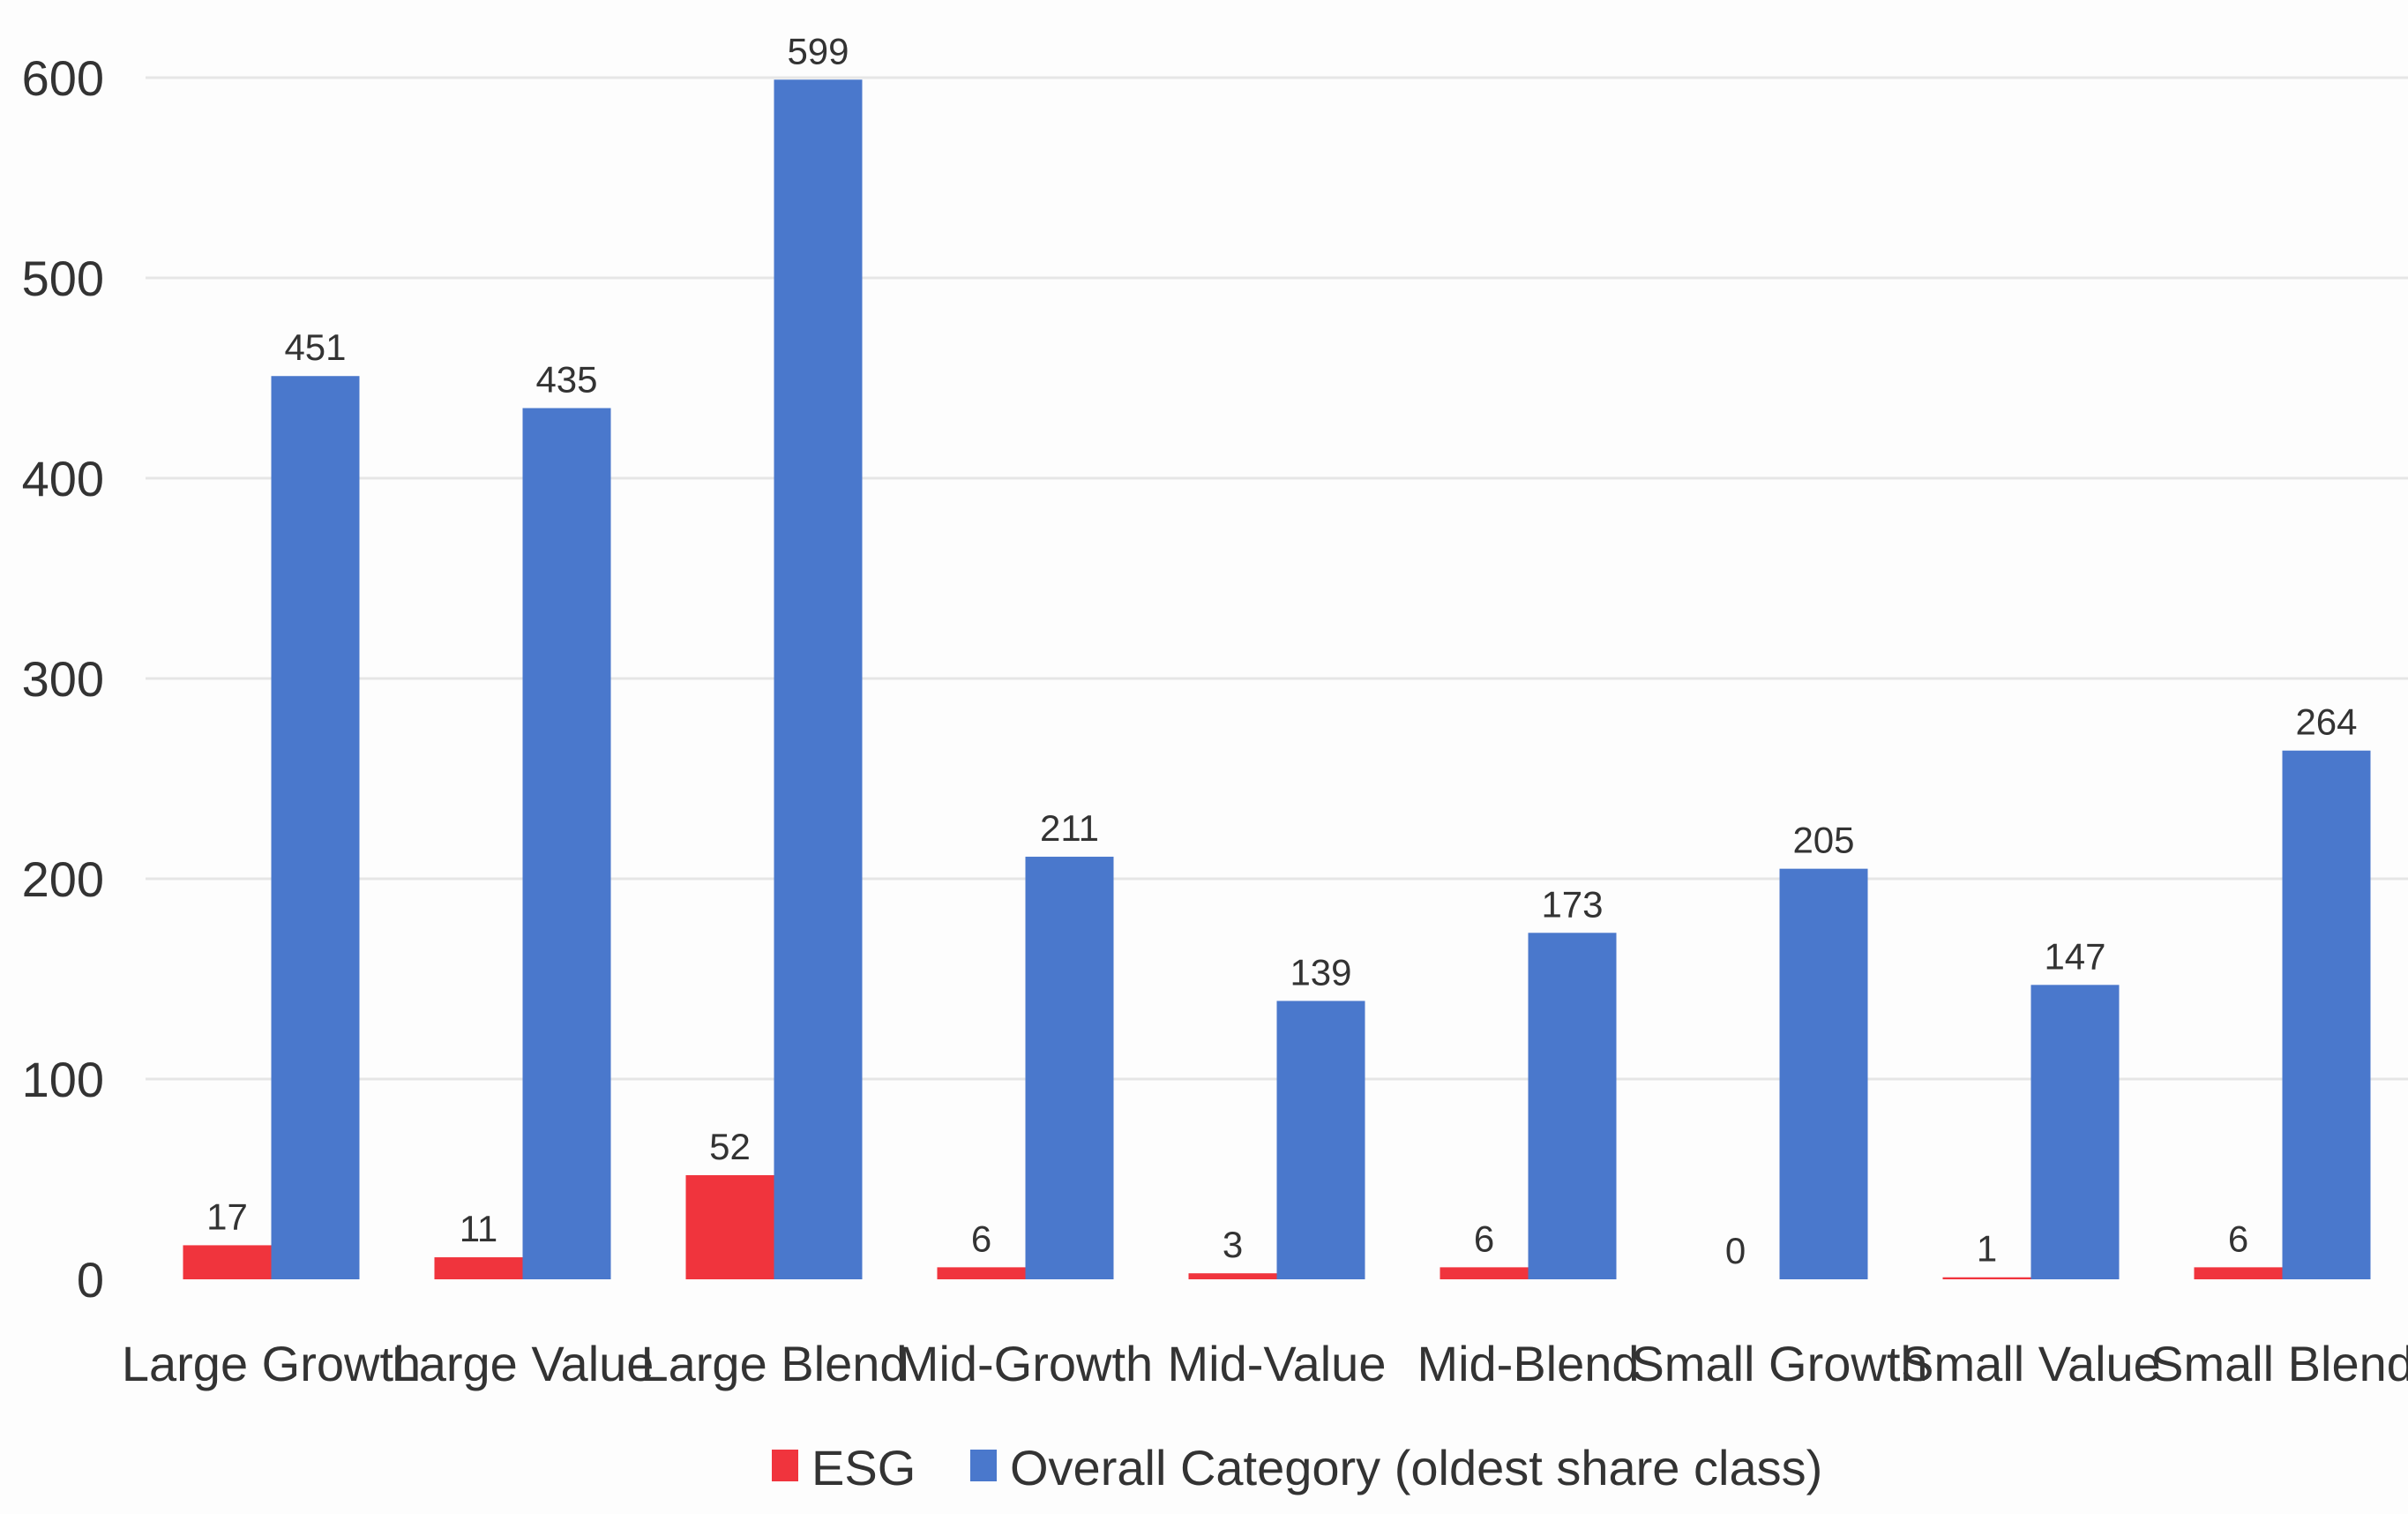 This screenshot has height=1514, width=2408. Describe the element at coordinates (566, 380) in the screenshot. I see `overall-data-label: 435` at that location.